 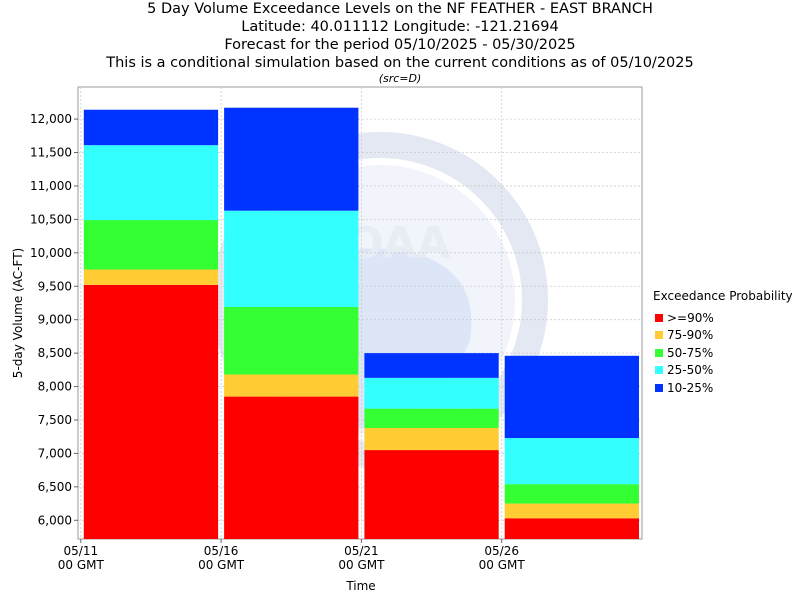 What do you see at coordinates (55, 520) in the screenshot?
I see `y-tick-label: 6,000` at bounding box center [55, 520].